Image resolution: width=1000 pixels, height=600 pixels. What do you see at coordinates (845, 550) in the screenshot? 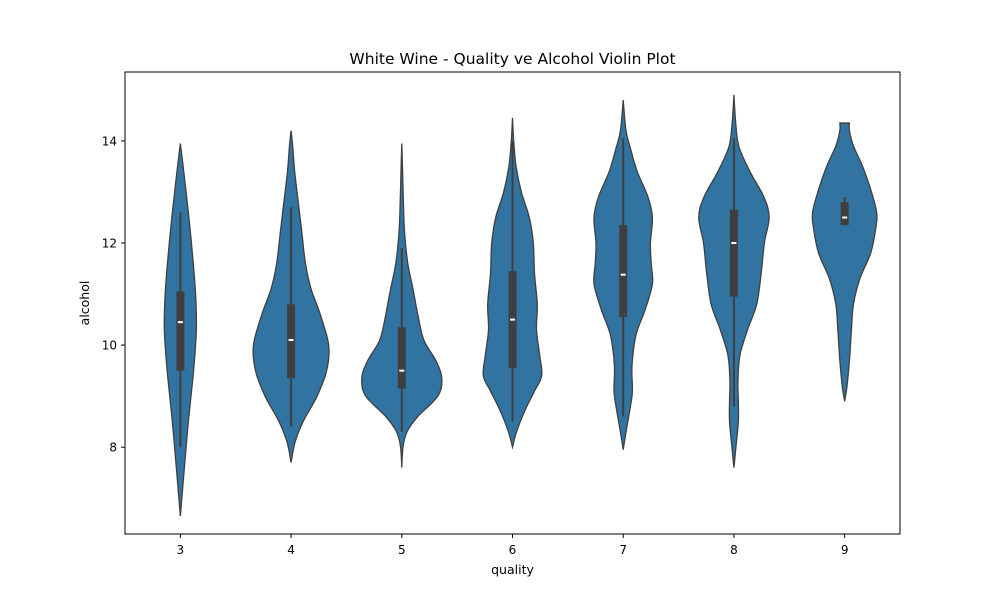
I see `x-tick-label: 9` at bounding box center [845, 550].